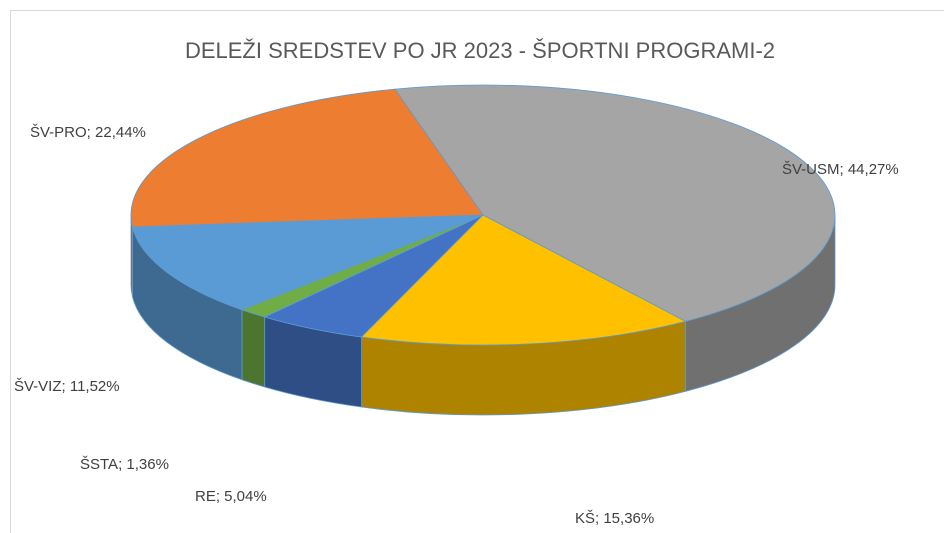 The width and height of the screenshot is (944, 533). I want to click on data-label: ŠV-VIZ; 11,52%, so click(67, 386).